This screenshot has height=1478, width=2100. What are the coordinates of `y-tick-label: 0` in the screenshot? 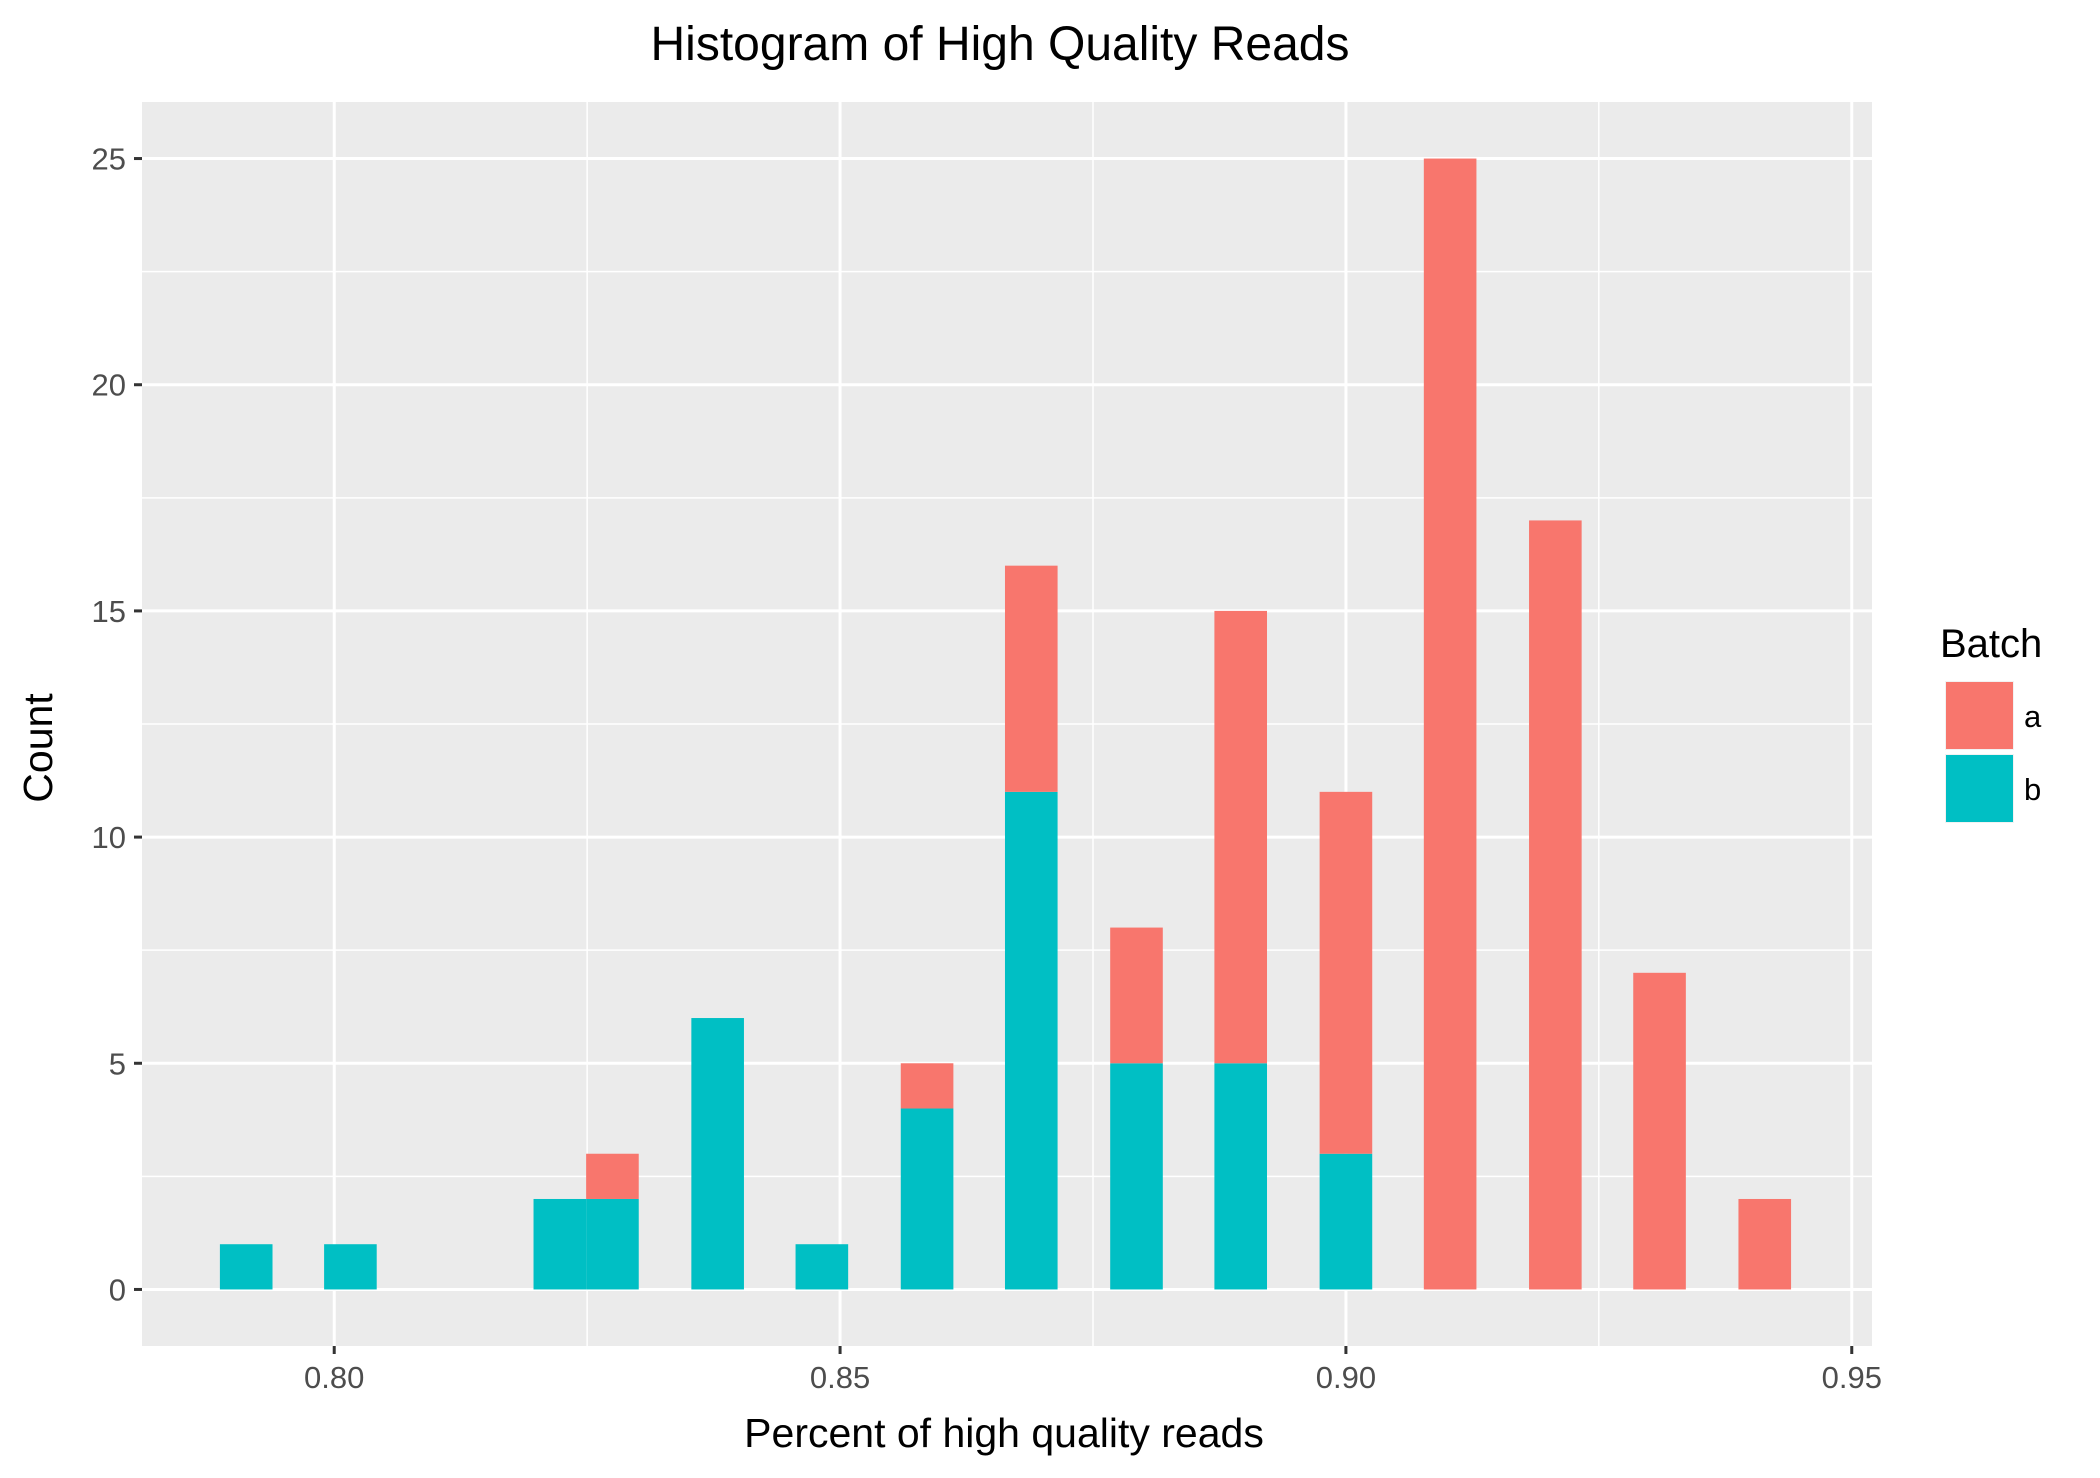 It's located at (117, 1289).